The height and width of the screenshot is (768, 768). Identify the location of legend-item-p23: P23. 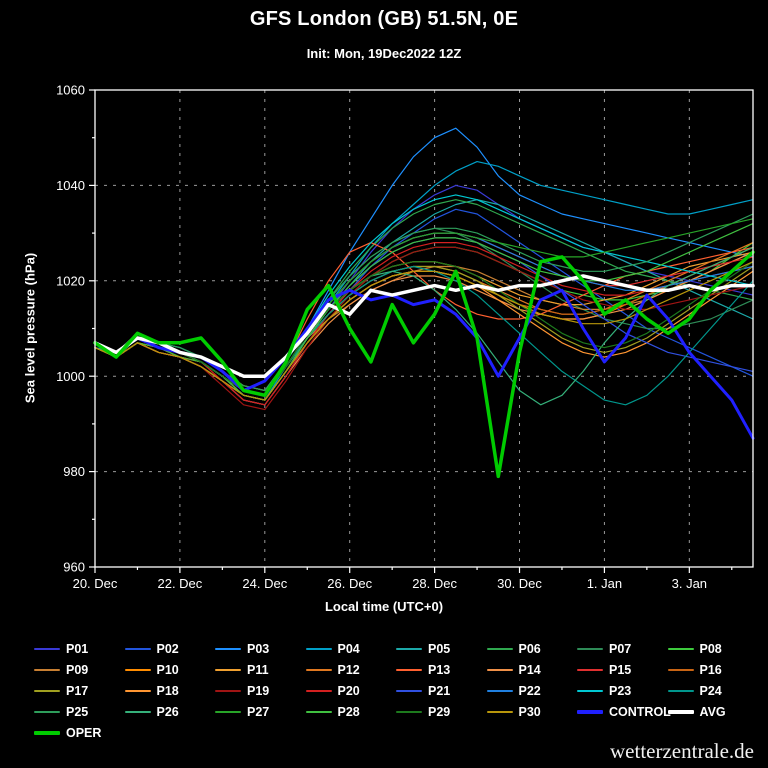
(622, 691).